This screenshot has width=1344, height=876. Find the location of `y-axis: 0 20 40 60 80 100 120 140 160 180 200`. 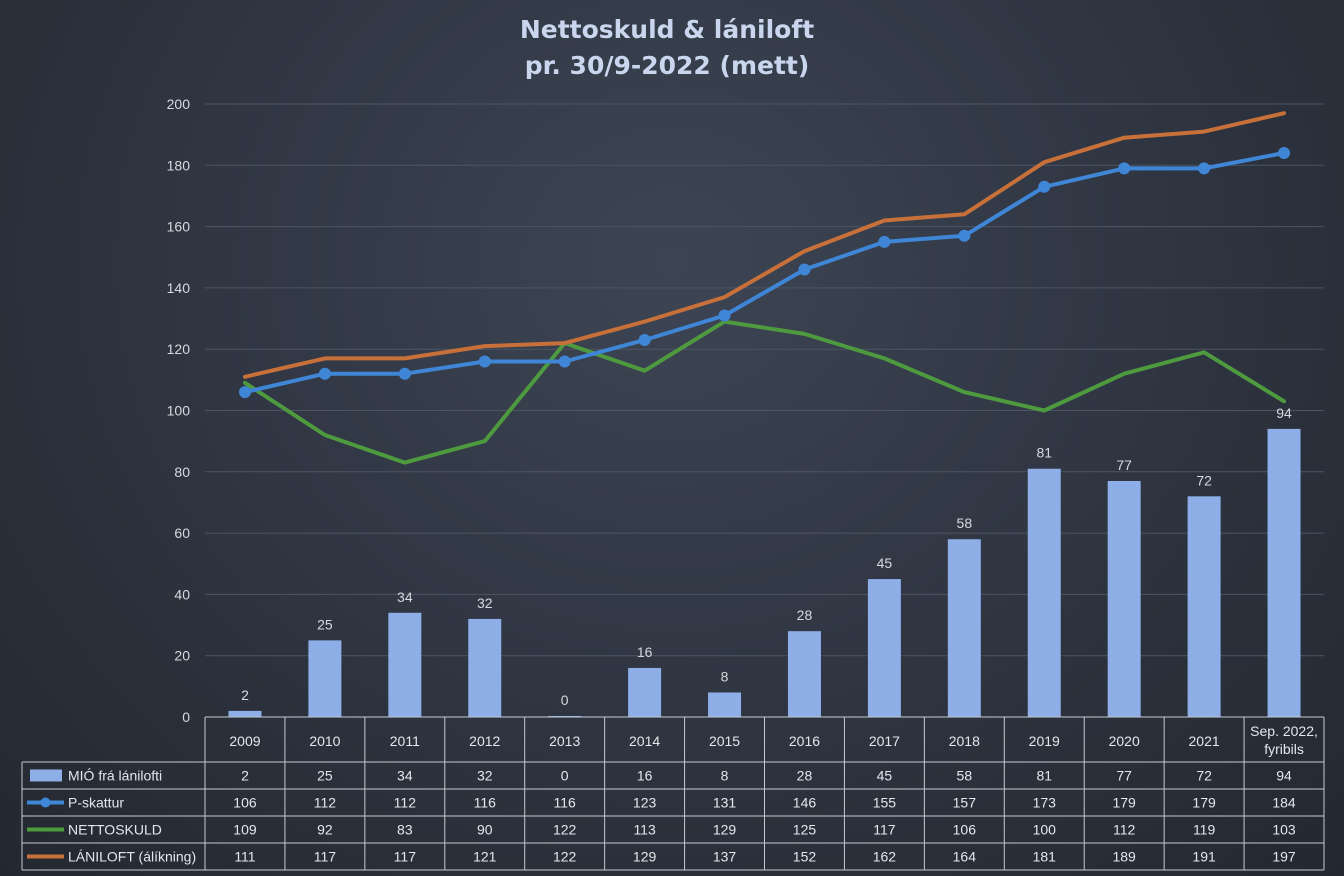

y-axis: 0 20 40 60 80 100 120 140 160 180 200 is located at coordinates (179, 410).